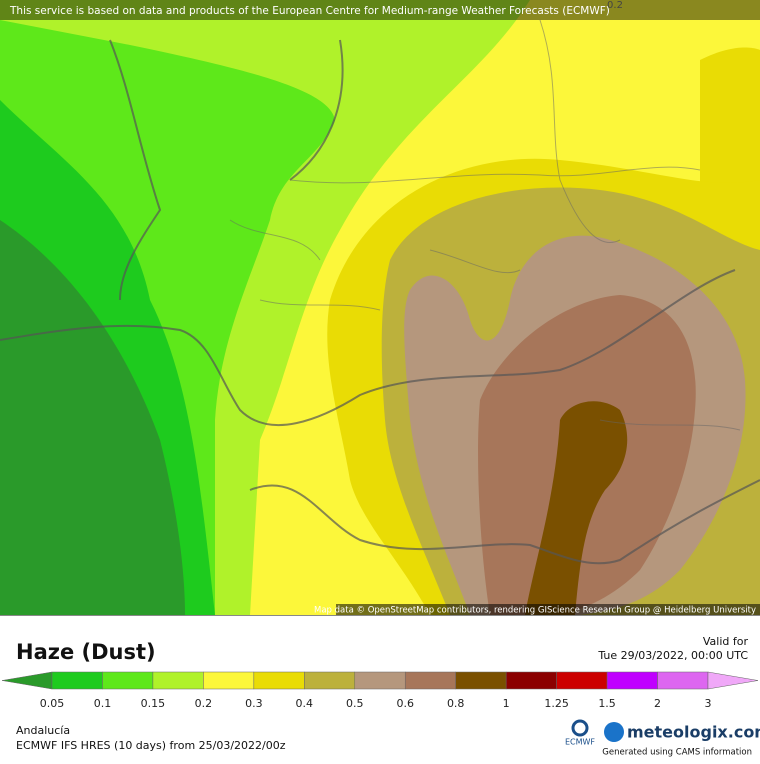 The image size is (760, 764). I want to click on legend-label: 0.1, so click(103, 703).